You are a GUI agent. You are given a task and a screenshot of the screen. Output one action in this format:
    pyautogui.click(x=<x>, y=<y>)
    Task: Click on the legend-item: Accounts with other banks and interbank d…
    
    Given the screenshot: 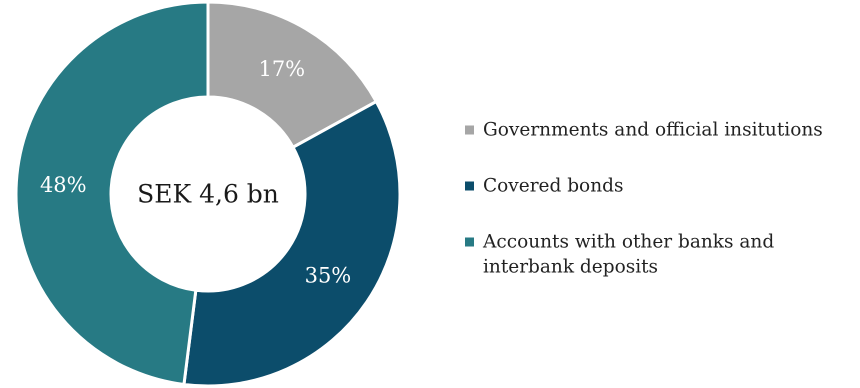 What is the action you would take?
    pyautogui.click(x=619, y=255)
    